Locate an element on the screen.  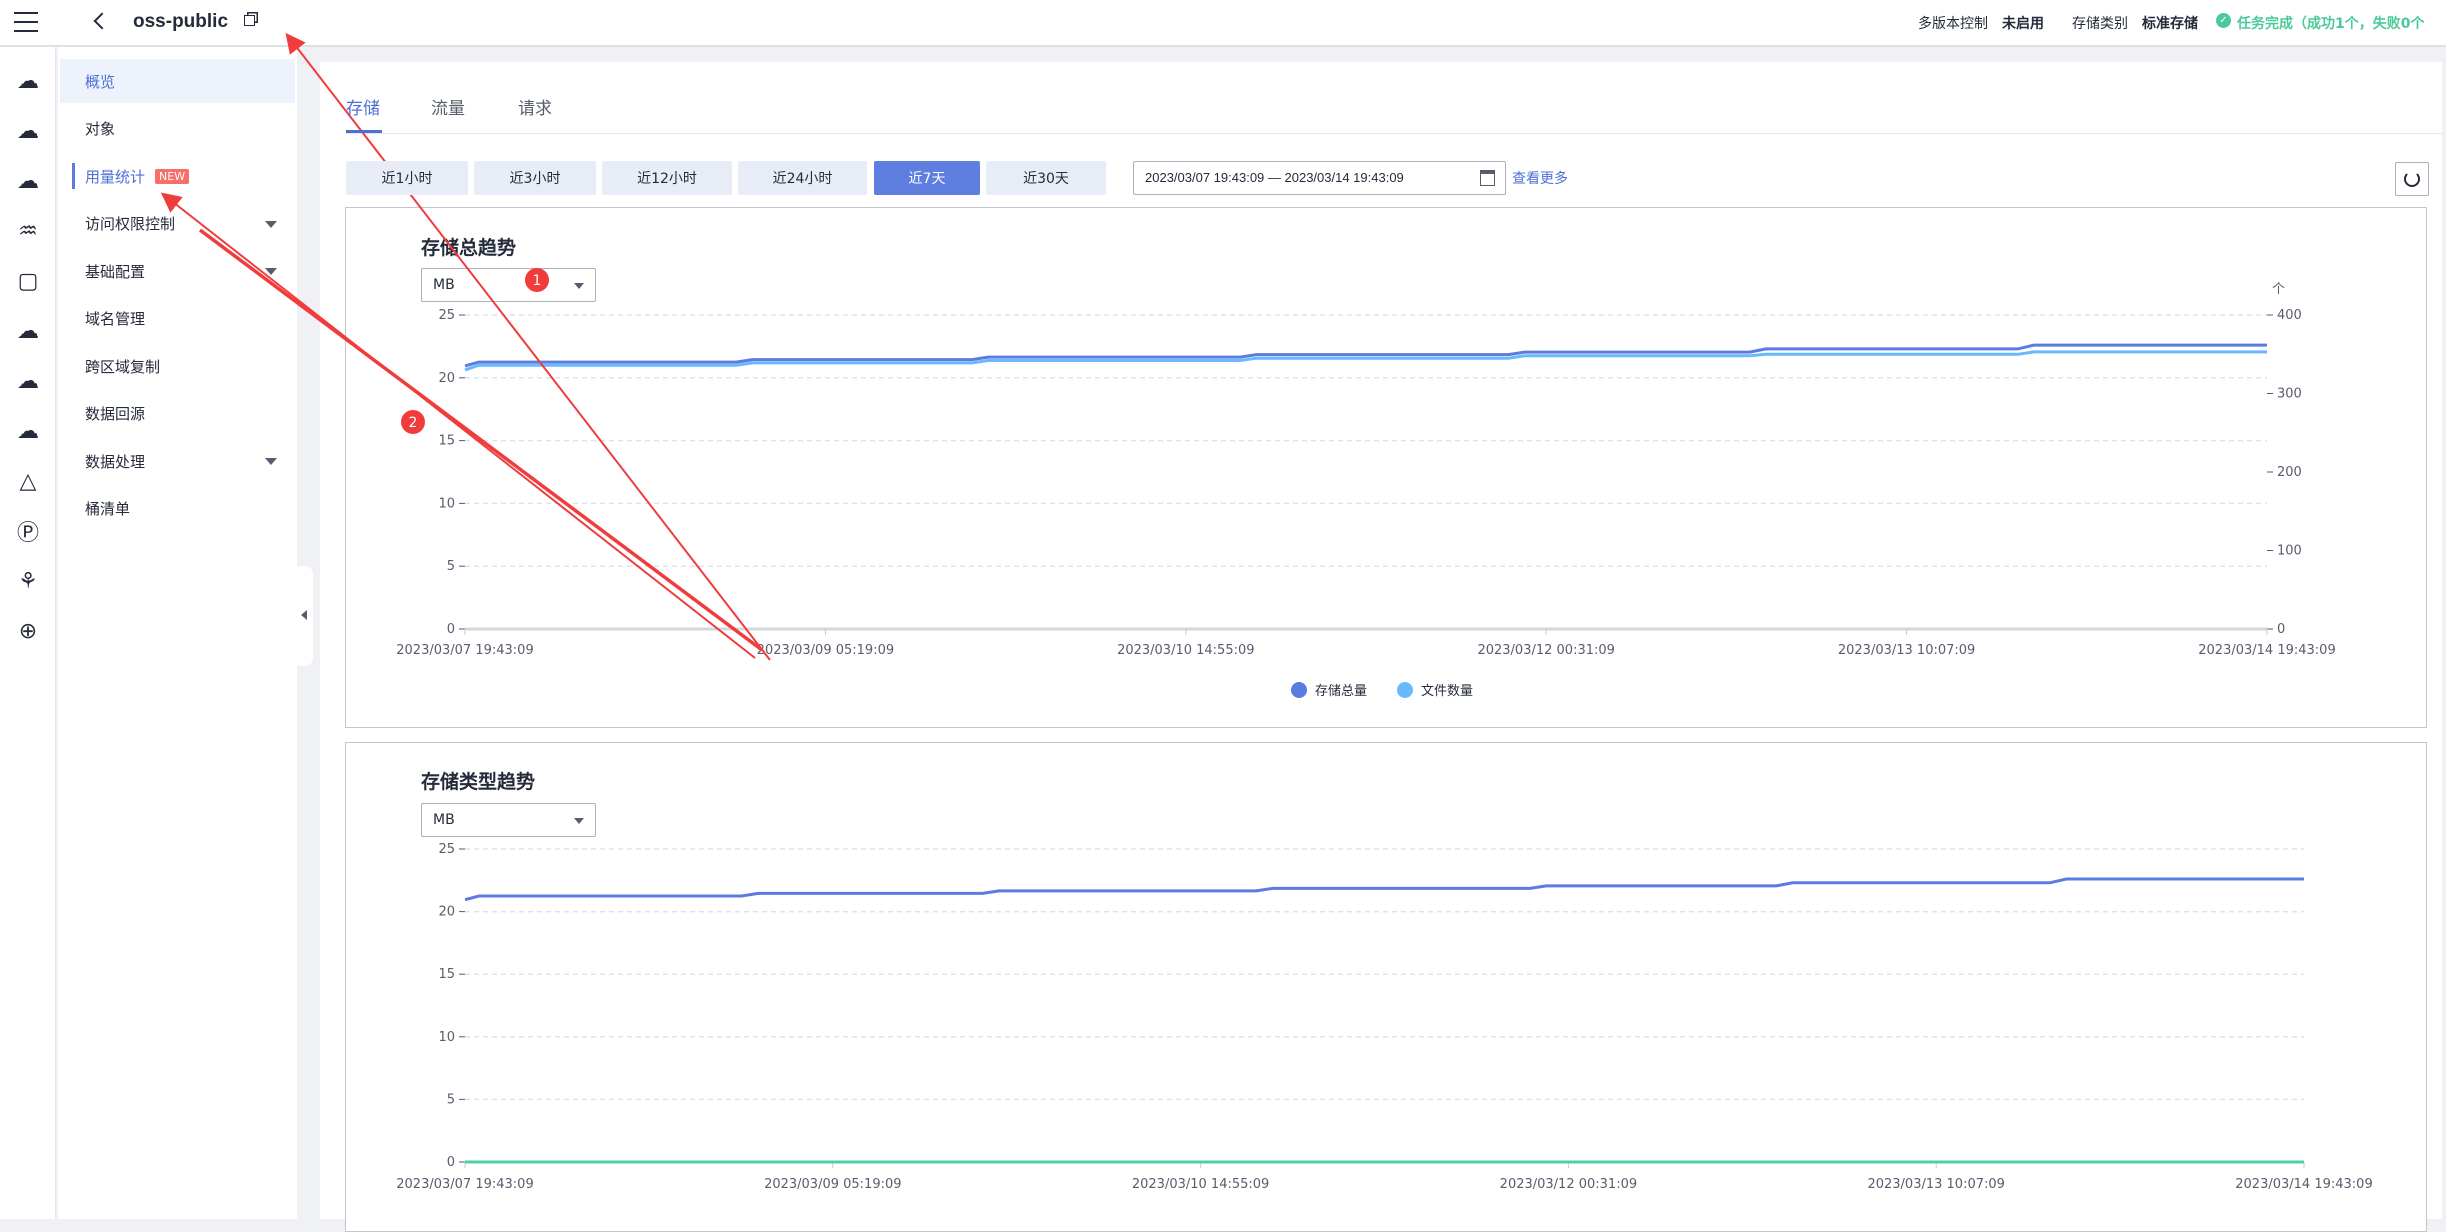
bucket-status: 多版本控制 未启用 存储类别 标准存储 ✓ 任务完成（成功1个，失败0个 is located at coordinates (2171, 23).